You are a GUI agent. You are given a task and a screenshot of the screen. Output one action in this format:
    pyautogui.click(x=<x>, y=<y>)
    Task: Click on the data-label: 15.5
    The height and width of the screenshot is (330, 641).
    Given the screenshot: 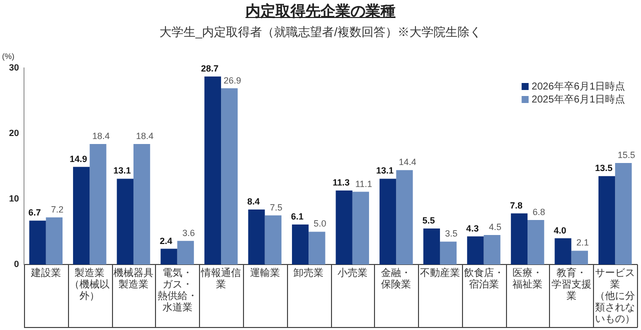 What is the action you would take?
    pyautogui.click(x=627, y=155)
    